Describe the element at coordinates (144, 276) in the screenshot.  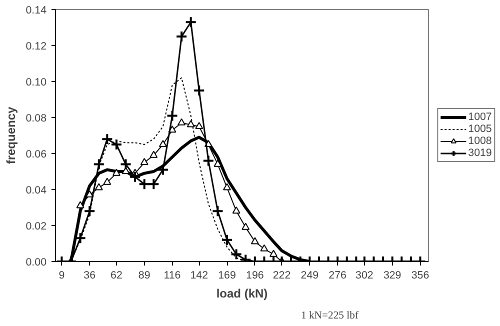
I see `x-tick-label: 89` at that location.